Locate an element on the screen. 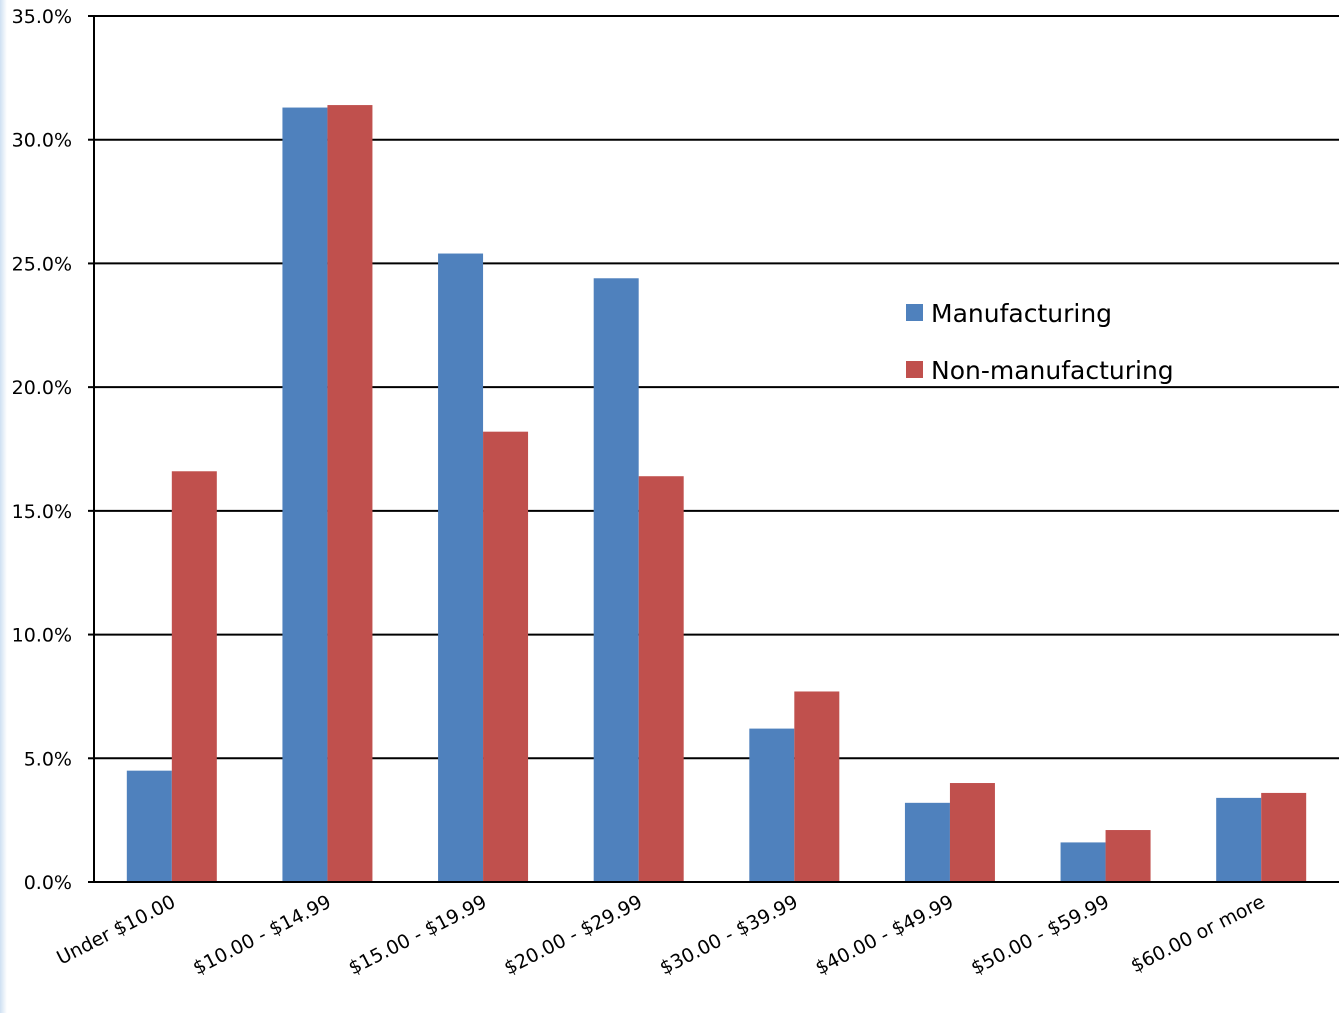 The width and height of the screenshot is (1339, 1013). y-axis-ticks: 0.0% 5.0% 10.0% 15.0% 20.0% 25.0% 30.0% 35.0% is located at coordinates (42, 450).